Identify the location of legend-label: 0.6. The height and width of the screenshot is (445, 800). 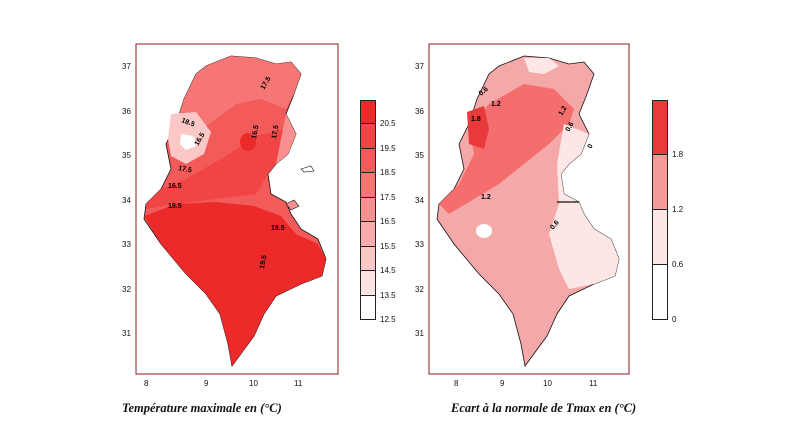
(678, 264).